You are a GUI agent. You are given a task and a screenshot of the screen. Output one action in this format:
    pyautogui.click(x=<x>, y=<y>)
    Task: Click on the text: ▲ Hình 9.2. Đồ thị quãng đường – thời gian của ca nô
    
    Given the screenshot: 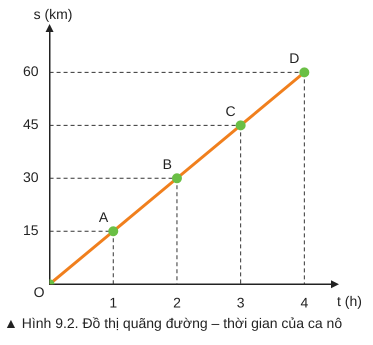 What is the action you would take?
    pyautogui.click(x=173, y=323)
    